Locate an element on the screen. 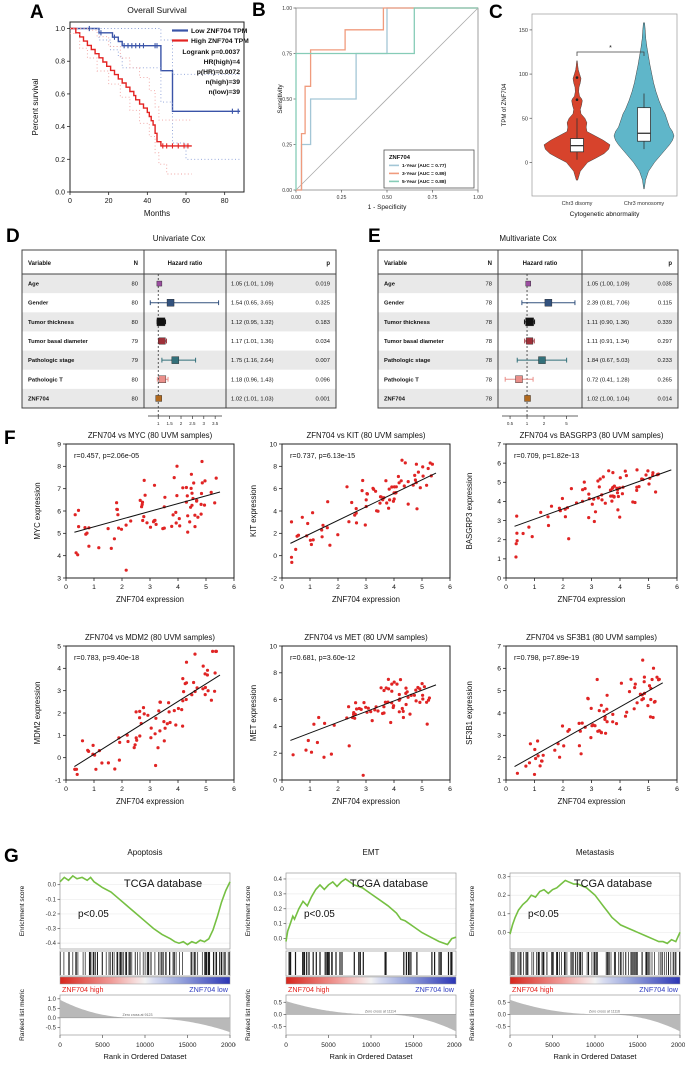  km-curve-low-ci-upper is located at coordinates (155, 51).